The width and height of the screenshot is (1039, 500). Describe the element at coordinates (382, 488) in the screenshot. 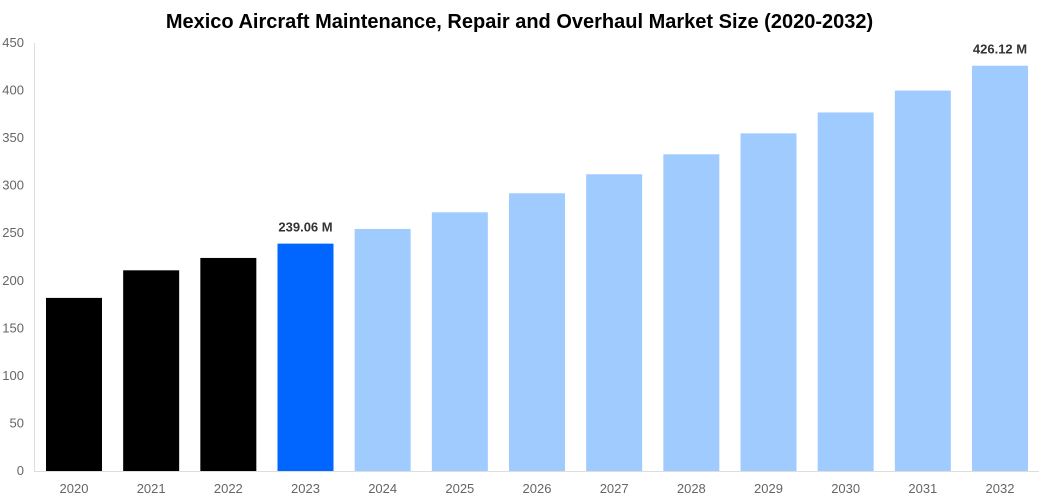

I see `x-tick-label: 2024` at that location.